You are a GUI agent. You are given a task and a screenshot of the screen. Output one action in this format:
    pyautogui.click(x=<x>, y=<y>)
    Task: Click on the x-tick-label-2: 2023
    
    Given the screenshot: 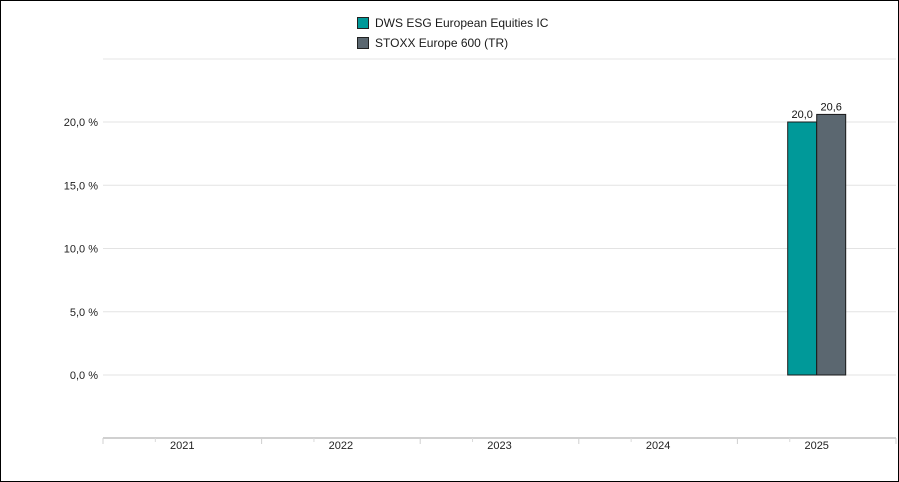 What is the action you would take?
    pyautogui.click(x=499, y=446)
    